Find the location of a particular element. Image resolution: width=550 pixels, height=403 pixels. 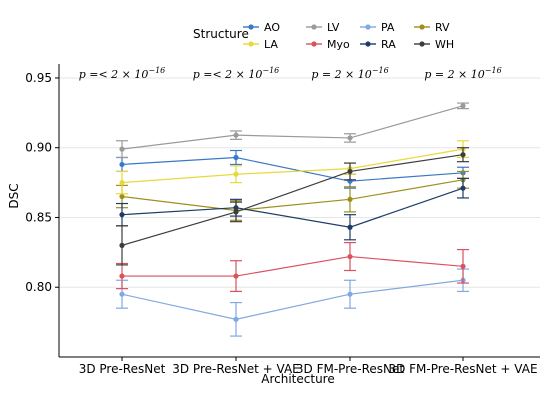

legend-label: RV is located at coordinates (442, 27).